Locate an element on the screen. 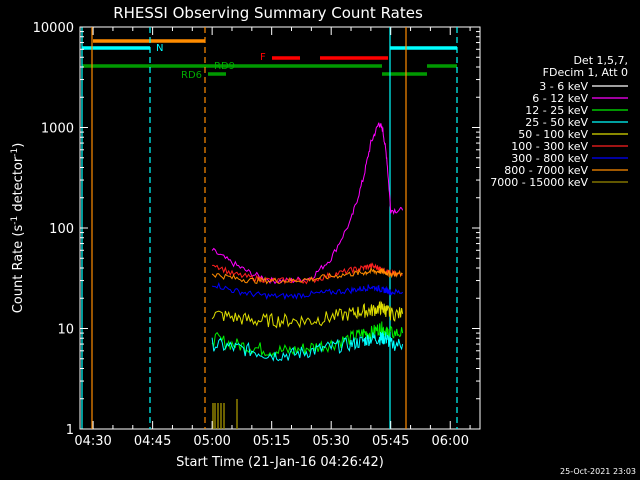 The image size is (640, 480). flag-label-n: N is located at coordinates (159, 48).